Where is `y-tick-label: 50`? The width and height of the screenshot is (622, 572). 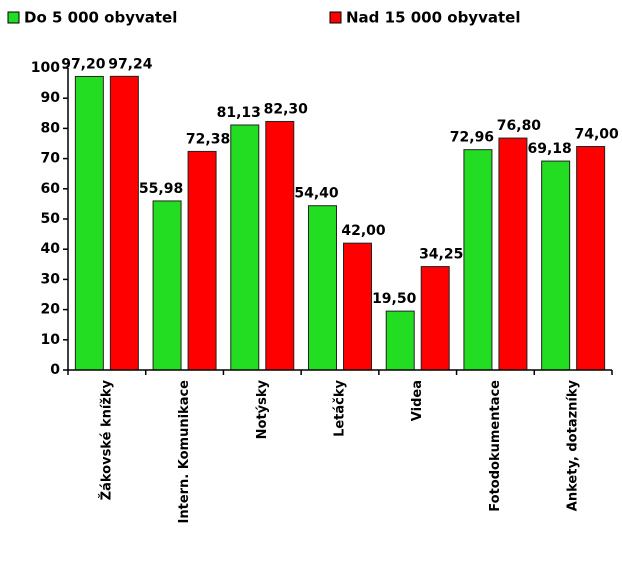
y-tick-label: 50 is located at coordinates (51, 219).